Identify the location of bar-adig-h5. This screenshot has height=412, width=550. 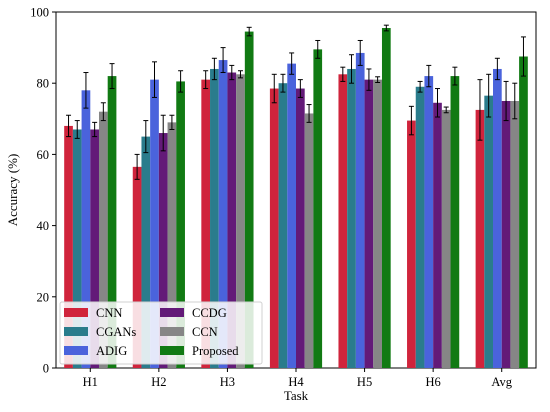
(360, 210).